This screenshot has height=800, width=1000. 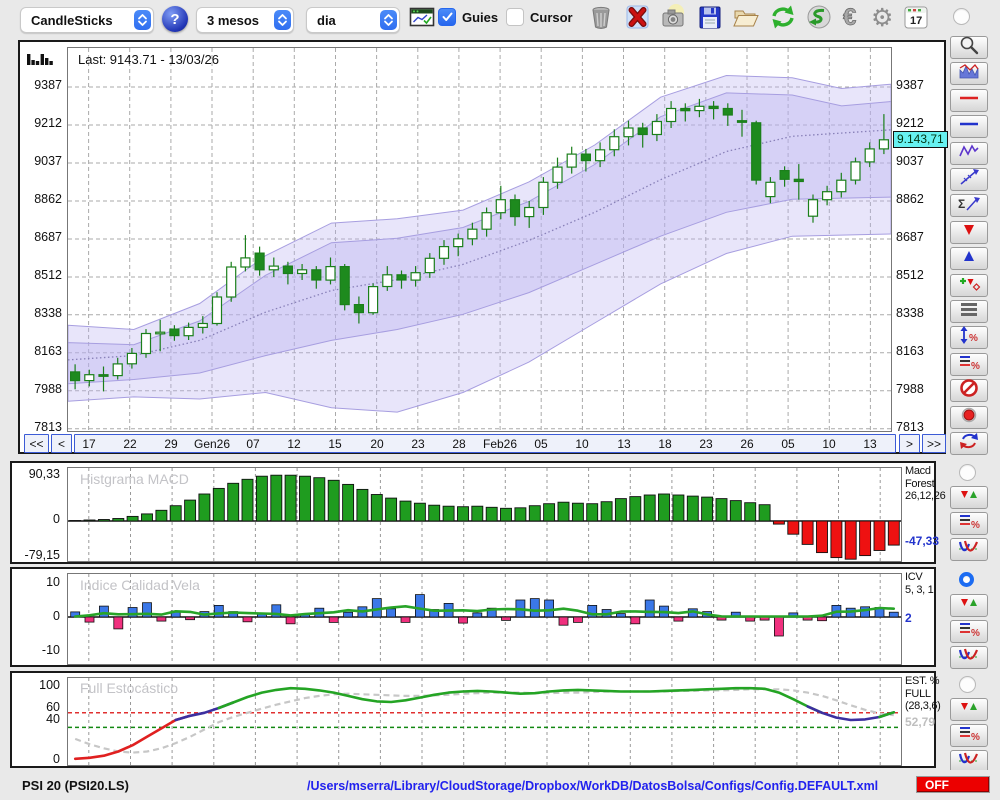 What do you see at coordinates (49, 685) in the screenshot?
I see `stoch-y-100: 100` at bounding box center [49, 685].